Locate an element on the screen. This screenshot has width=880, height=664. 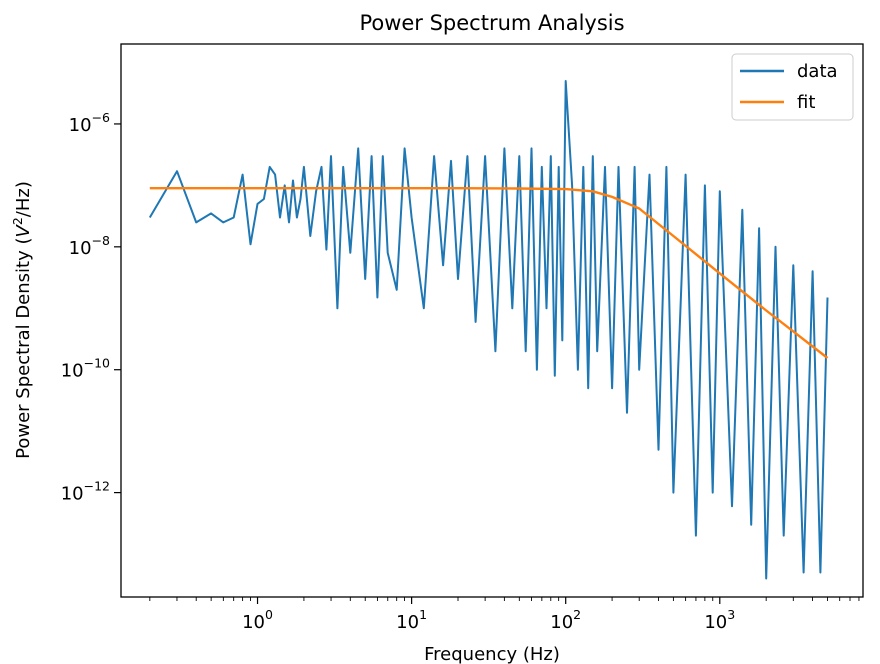
legend-label-fit: fit is located at coordinates (806, 102).